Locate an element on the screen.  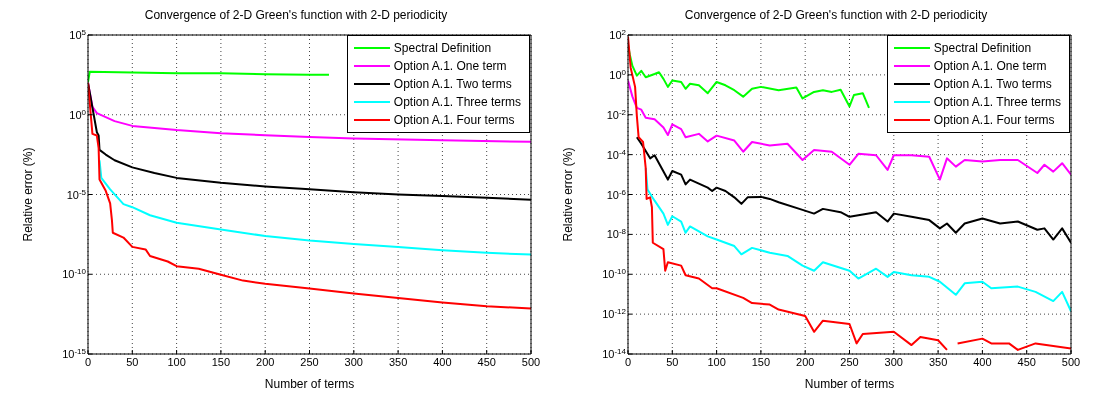
y-tick-label: 10$^{-12}$ is located at coordinates (614, 313).